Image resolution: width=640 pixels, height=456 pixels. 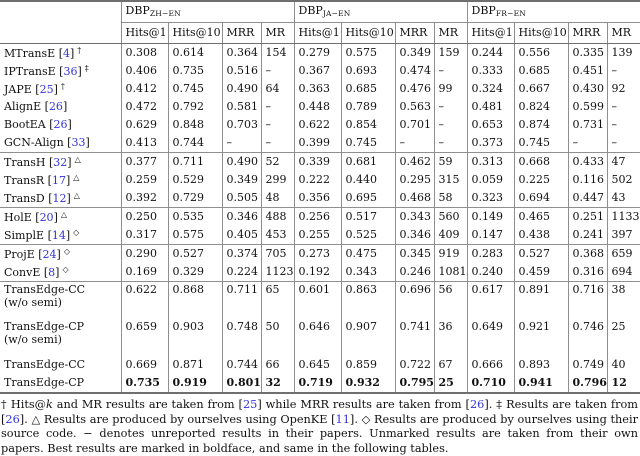 I want to click on citation-link: 4, so click(x=66, y=53).